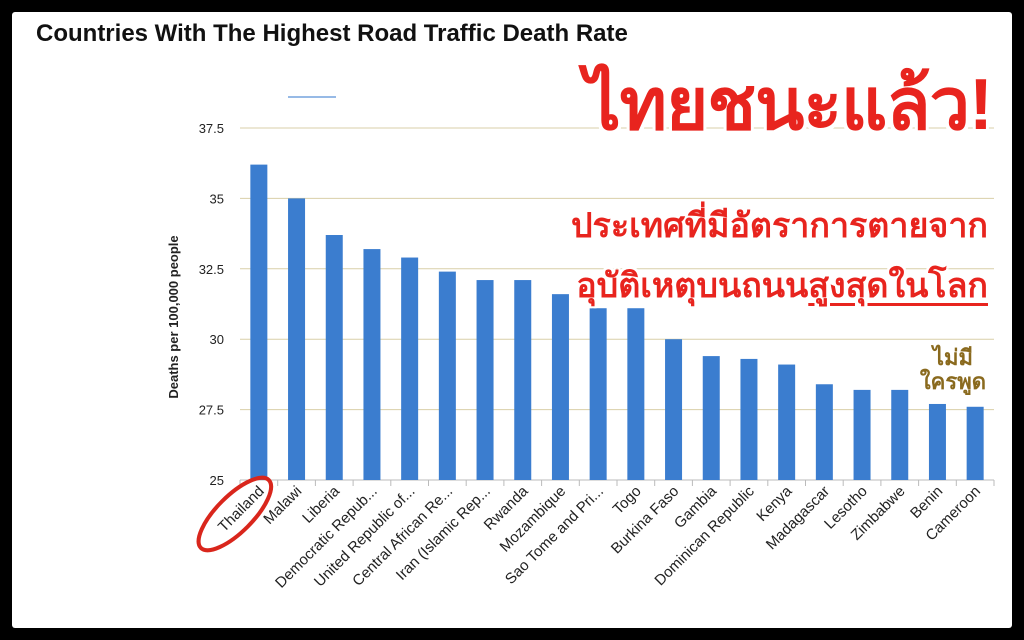  I want to click on stamp-logo: ไม่มี ใครพูด, so click(953, 370).